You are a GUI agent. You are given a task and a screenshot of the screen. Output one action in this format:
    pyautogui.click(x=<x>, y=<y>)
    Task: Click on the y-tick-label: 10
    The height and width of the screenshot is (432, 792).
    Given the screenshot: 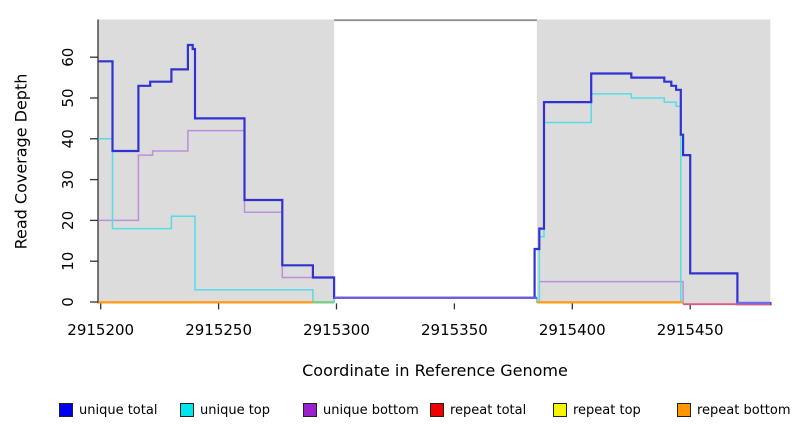 What is the action you would take?
    pyautogui.click(x=68, y=261)
    